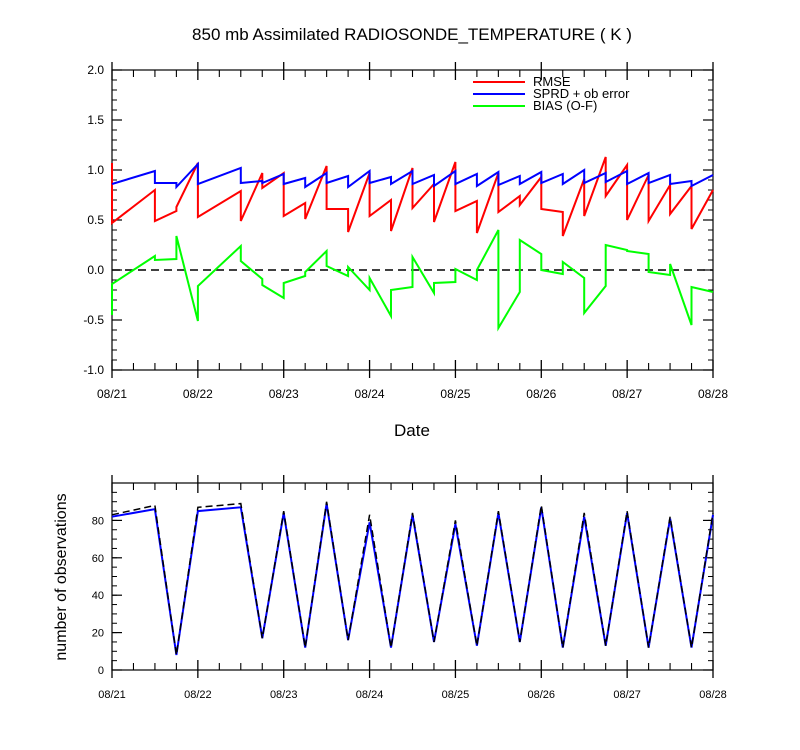  What do you see at coordinates (412, 280) in the screenshot?
I see `series-line-bias-o-f-` at bounding box center [412, 280].